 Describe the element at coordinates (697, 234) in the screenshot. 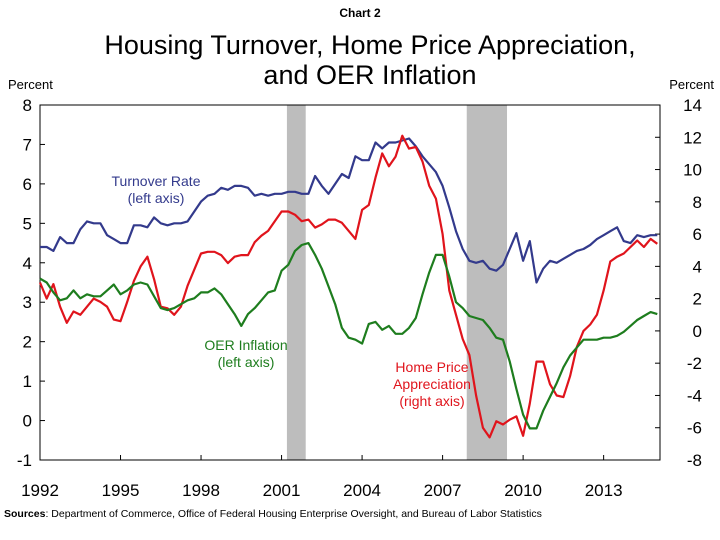

I see `right-tick-label: 6` at that location.